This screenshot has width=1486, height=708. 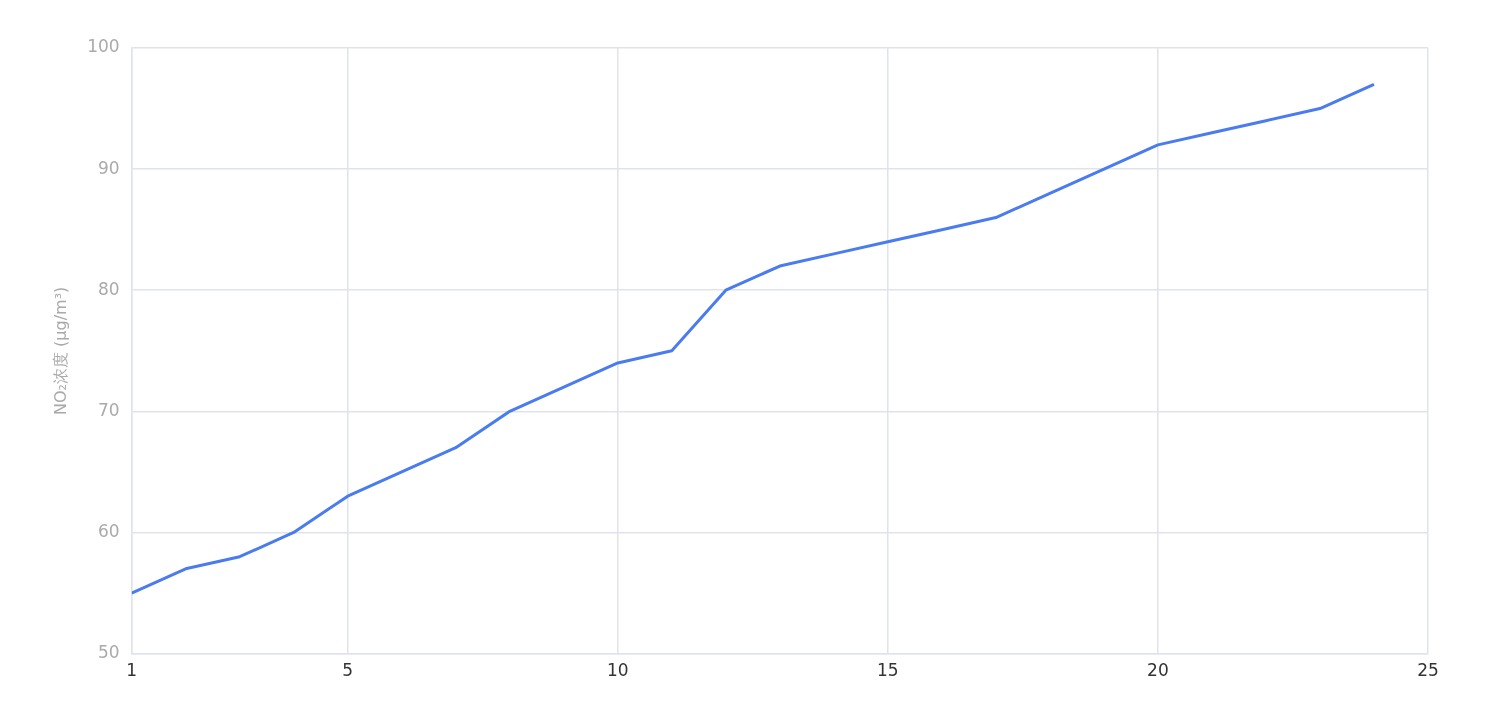 What do you see at coordinates (1428, 670) in the screenshot?
I see `x-tick-label: 25` at bounding box center [1428, 670].